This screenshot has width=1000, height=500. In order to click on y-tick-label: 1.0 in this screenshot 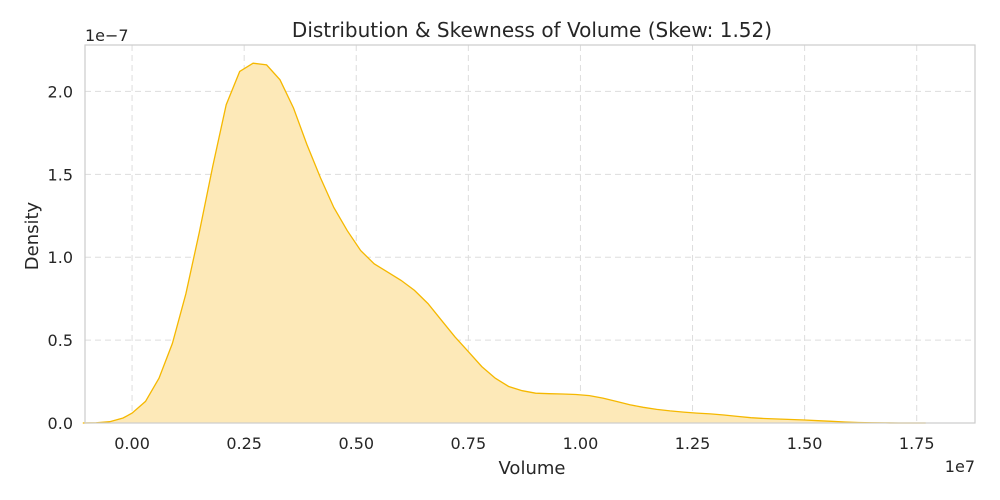, I will do `click(60, 257)`.